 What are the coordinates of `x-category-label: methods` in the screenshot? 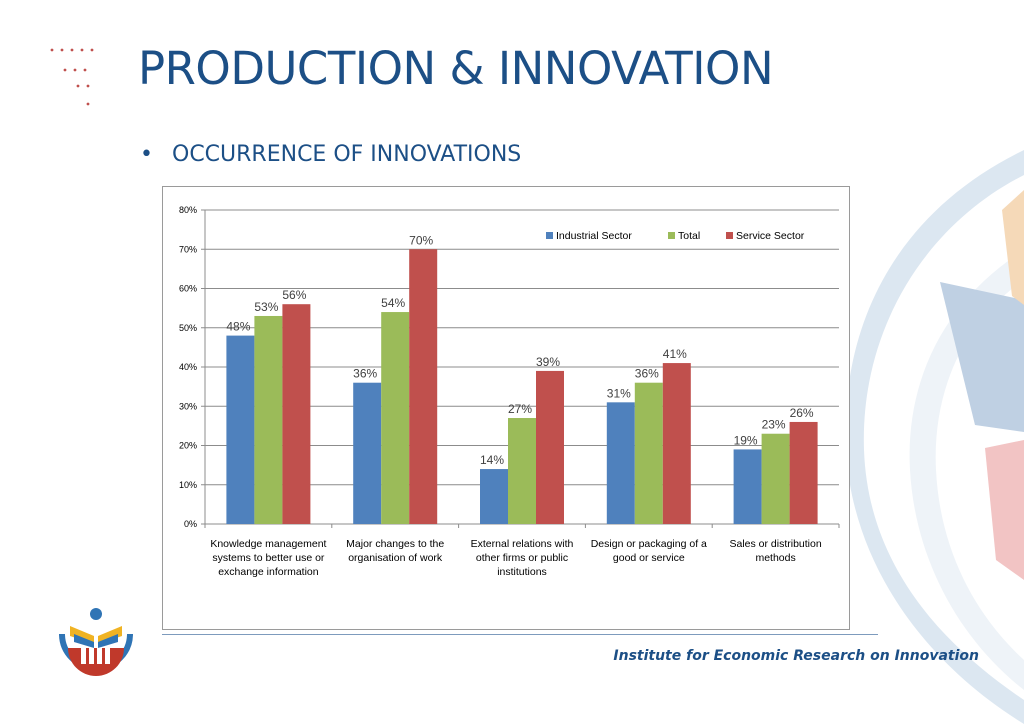 It's located at (775, 558).